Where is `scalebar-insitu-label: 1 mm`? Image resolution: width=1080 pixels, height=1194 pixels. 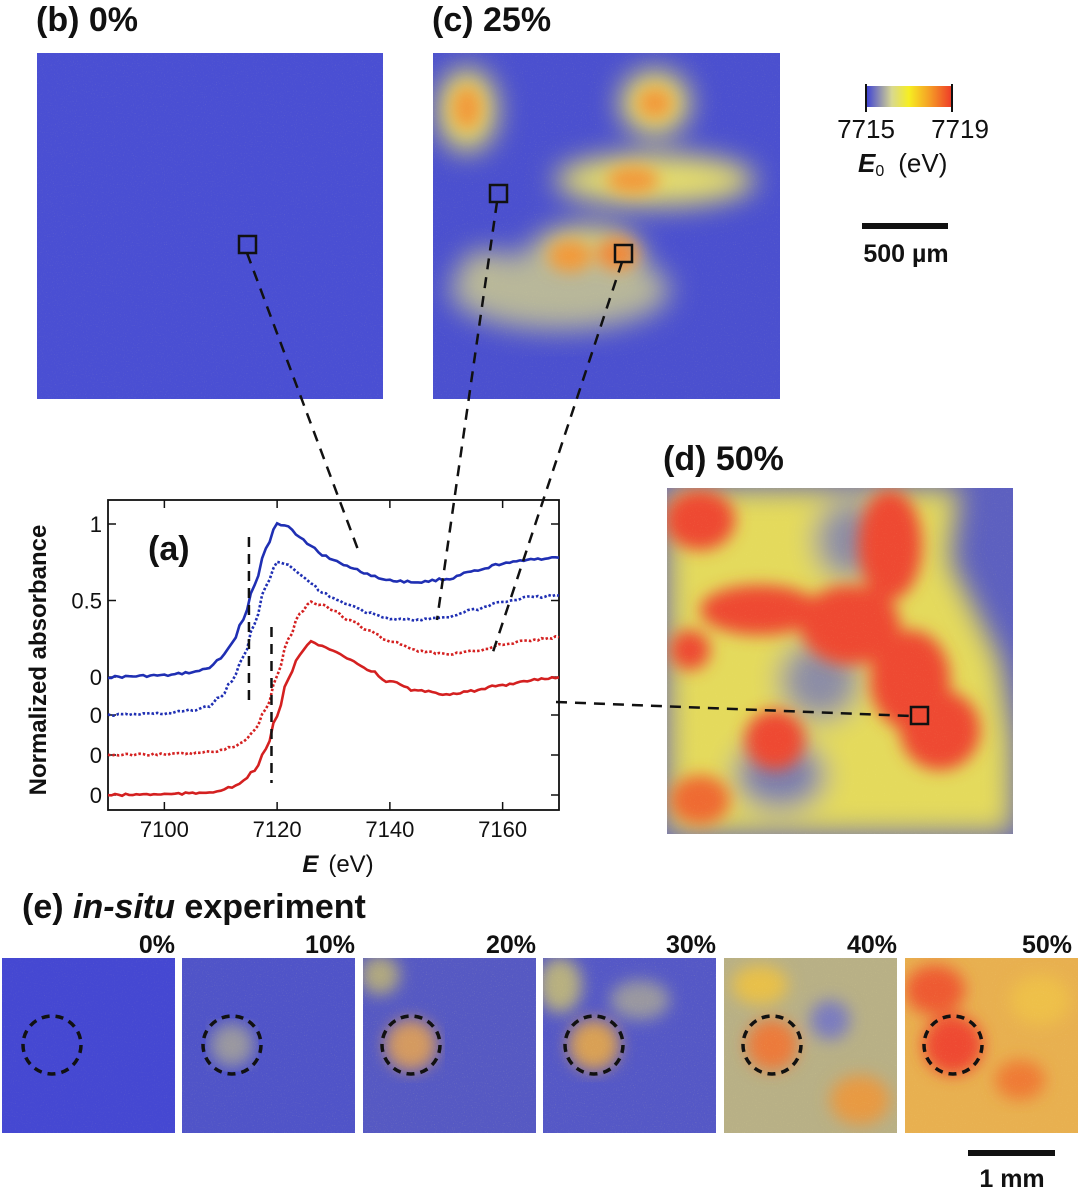 scalebar-insitu-label: 1 mm is located at coordinates (1011, 1179).